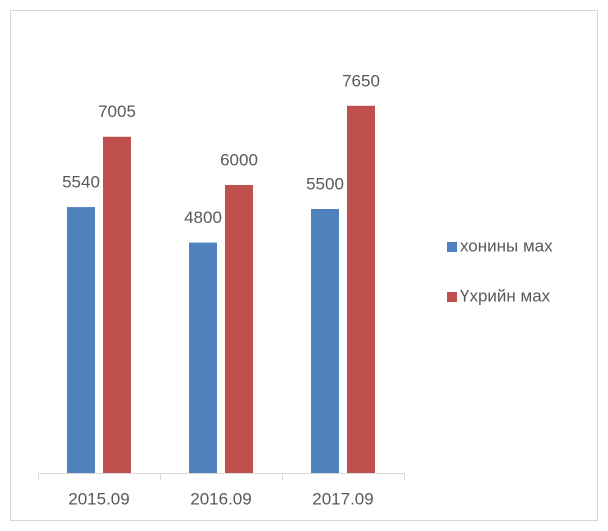 Image resolution: width=608 pixels, height=531 pixels. Describe the element at coordinates (81, 182) in the screenshot. I see `data-label: 5540` at that location.